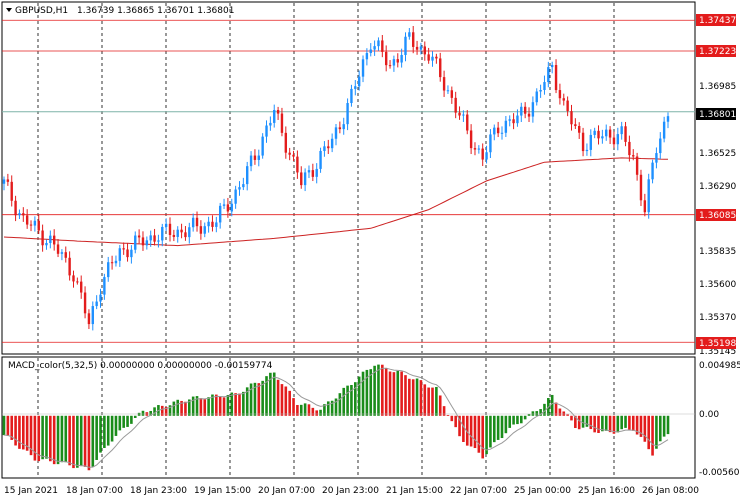 Image resolution: width=740 pixels, height=504 pixels. What do you see at coordinates (716, 51) in the screenshot?
I see `level-label-2: 1.37223` at bounding box center [716, 51].